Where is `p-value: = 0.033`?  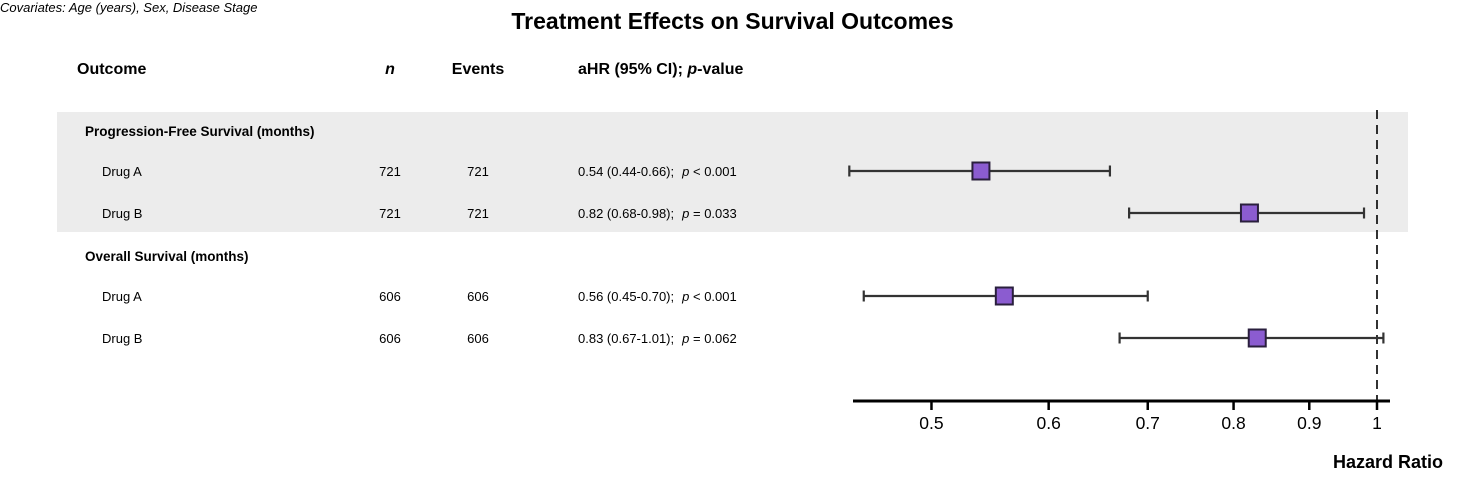
p-value: = 0.033 is located at coordinates (714, 213).